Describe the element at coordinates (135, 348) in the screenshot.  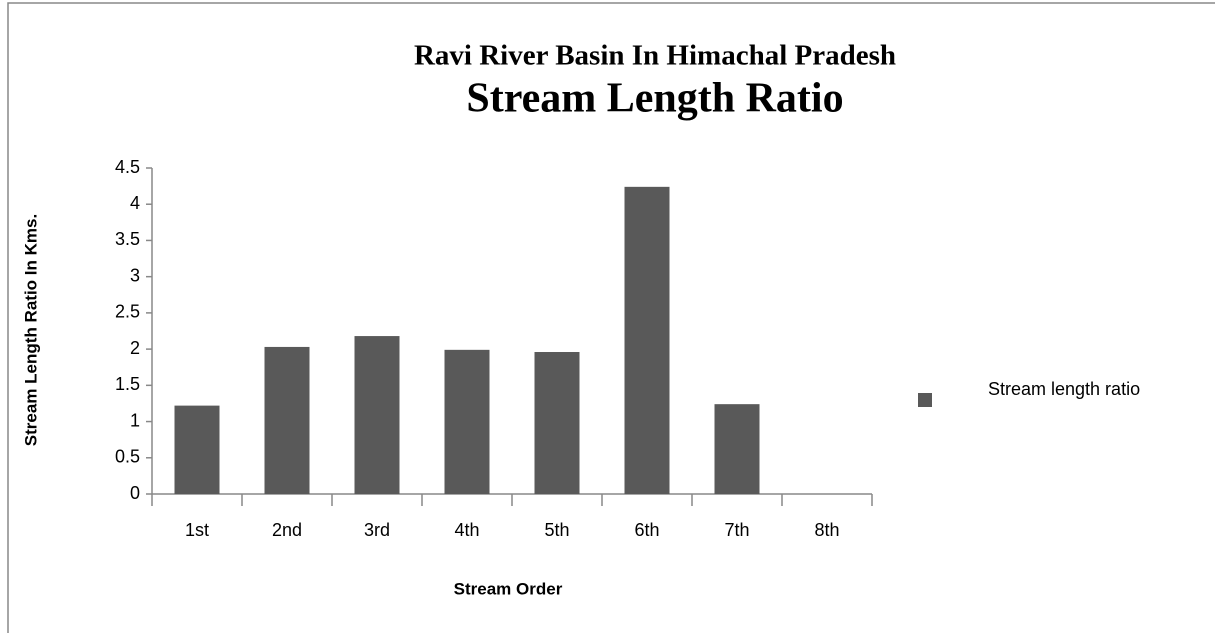
I see `y-tick-label: 2` at that location.